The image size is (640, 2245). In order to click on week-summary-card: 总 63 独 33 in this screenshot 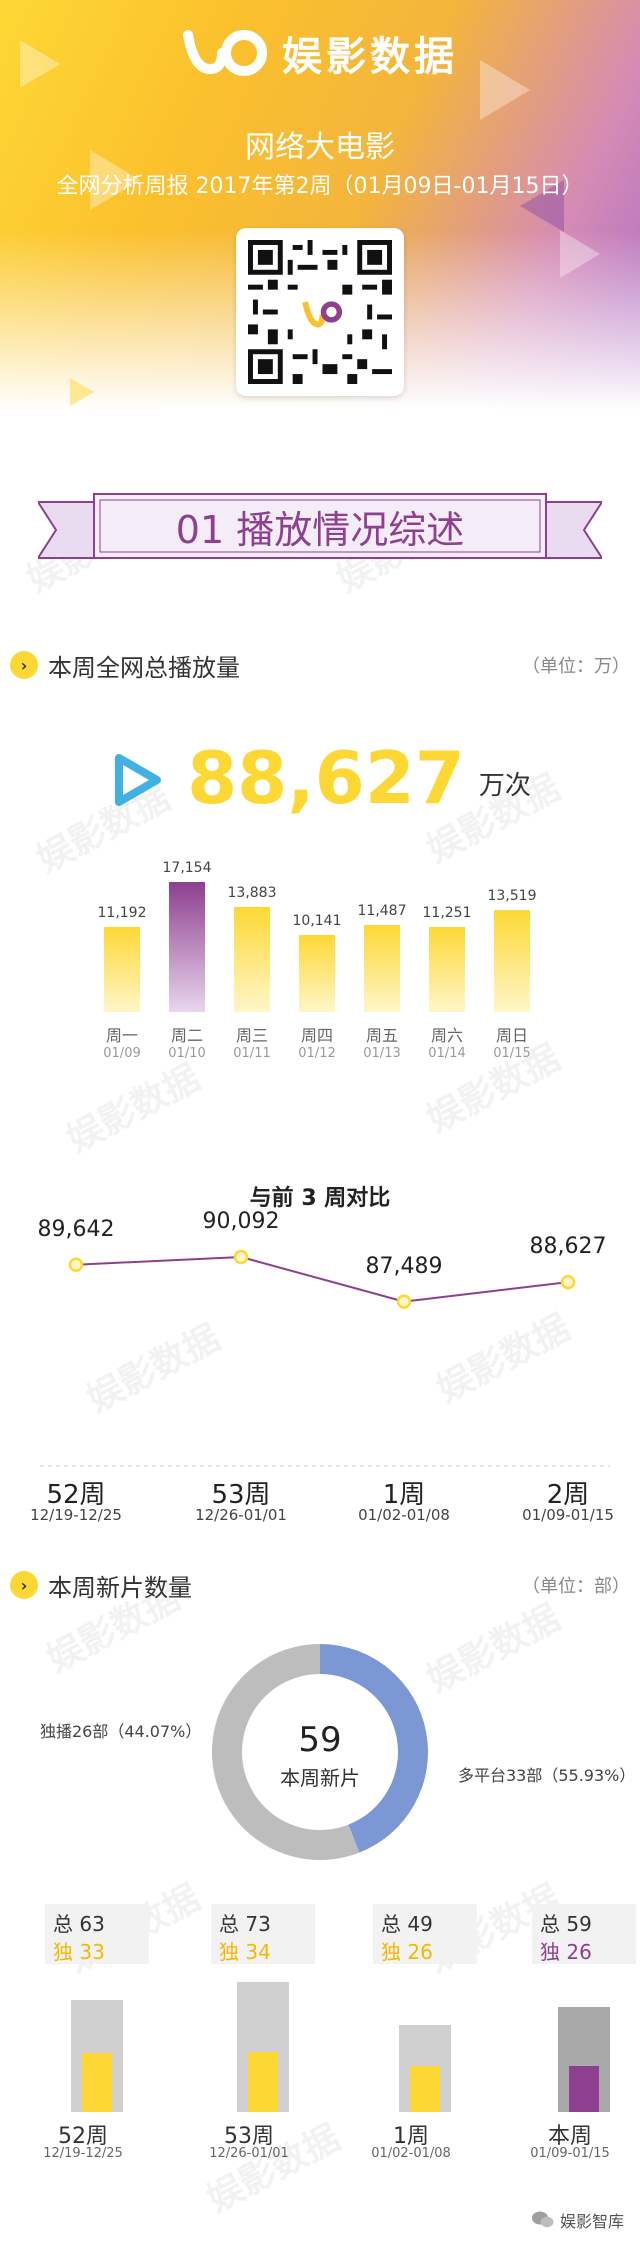, I will do `click(97, 1934)`.